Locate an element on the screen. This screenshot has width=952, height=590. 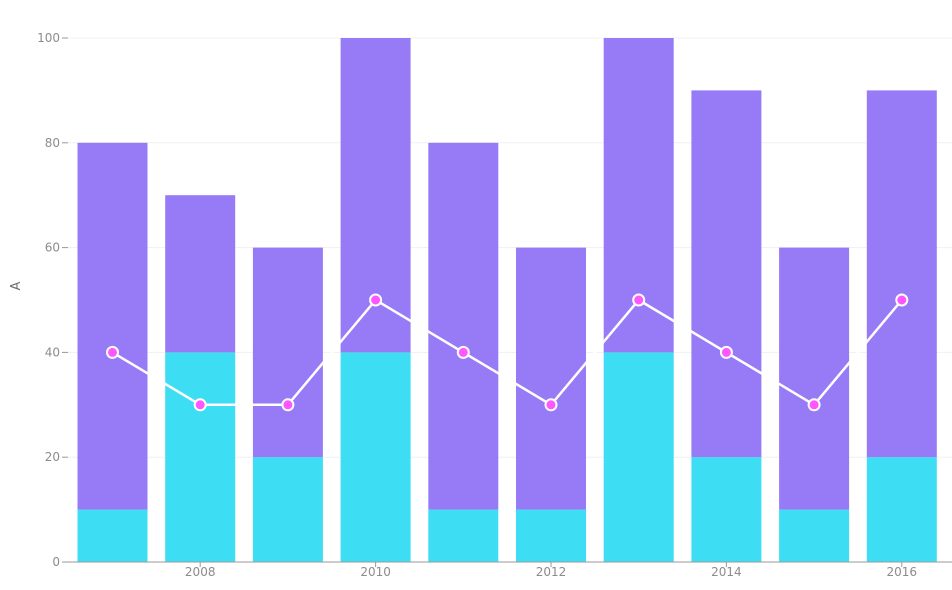
x-tick-label: 2008 is located at coordinates (200, 572).